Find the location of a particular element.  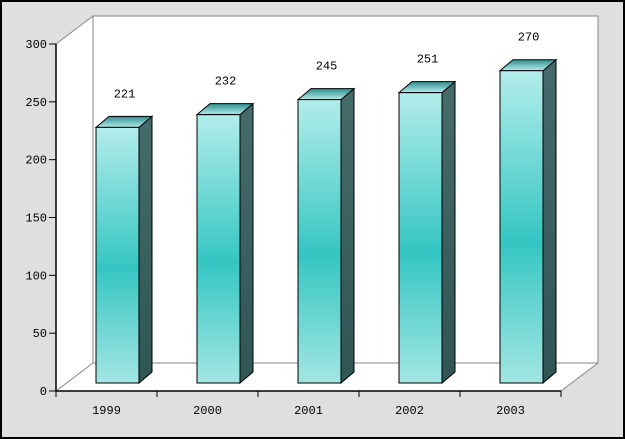

y-tick-label: 200 is located at coordinates (36, 161).